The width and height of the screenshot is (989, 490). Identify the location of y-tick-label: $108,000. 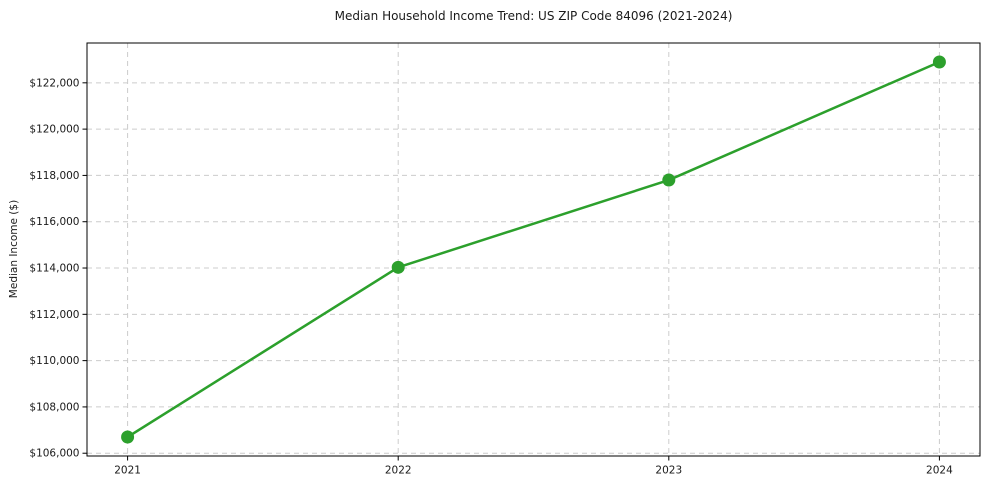
(54, 407).